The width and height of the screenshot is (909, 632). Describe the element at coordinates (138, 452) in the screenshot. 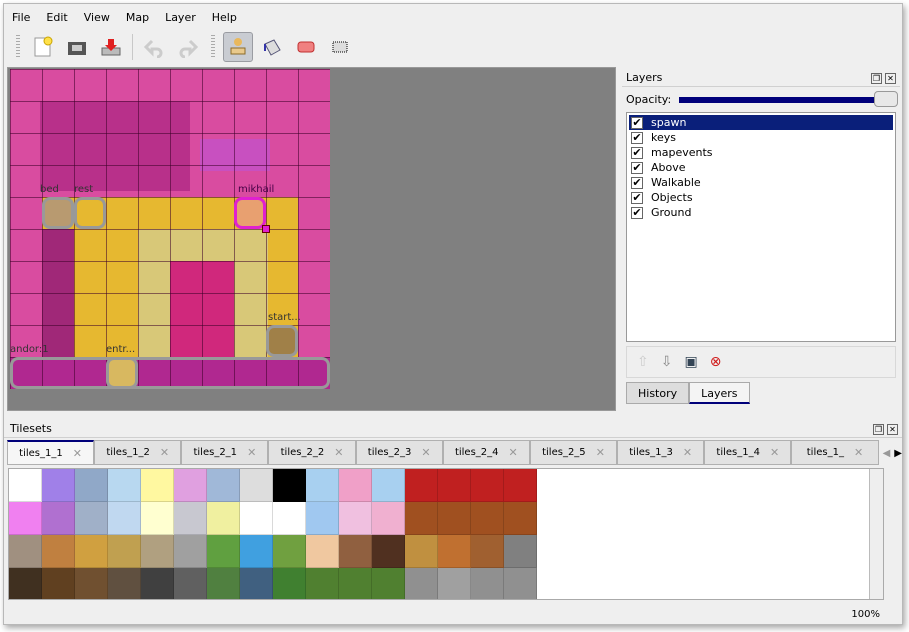

I see `tileset-tab: tiles_1_2 ✕` at that location.